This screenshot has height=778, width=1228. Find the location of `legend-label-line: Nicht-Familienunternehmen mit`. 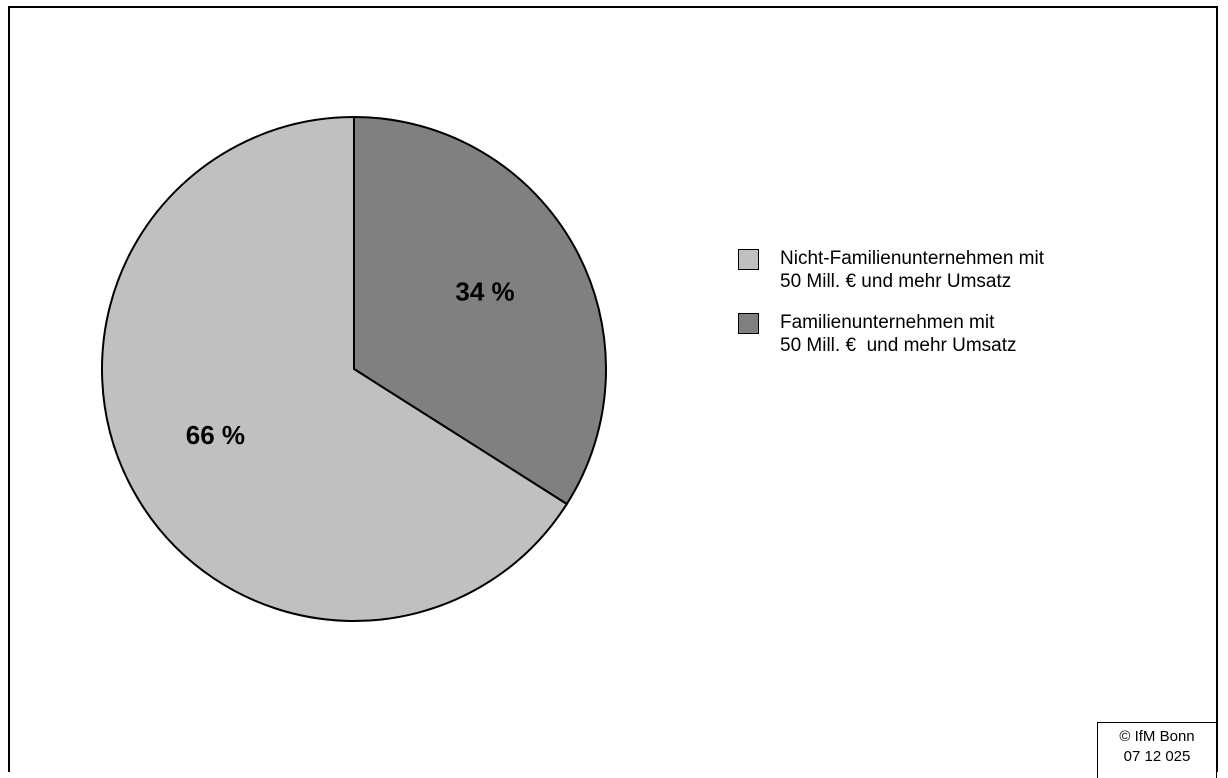

legend-label-line: Nicht-Familienunternehmen mit is located at coordinates (912, 258).